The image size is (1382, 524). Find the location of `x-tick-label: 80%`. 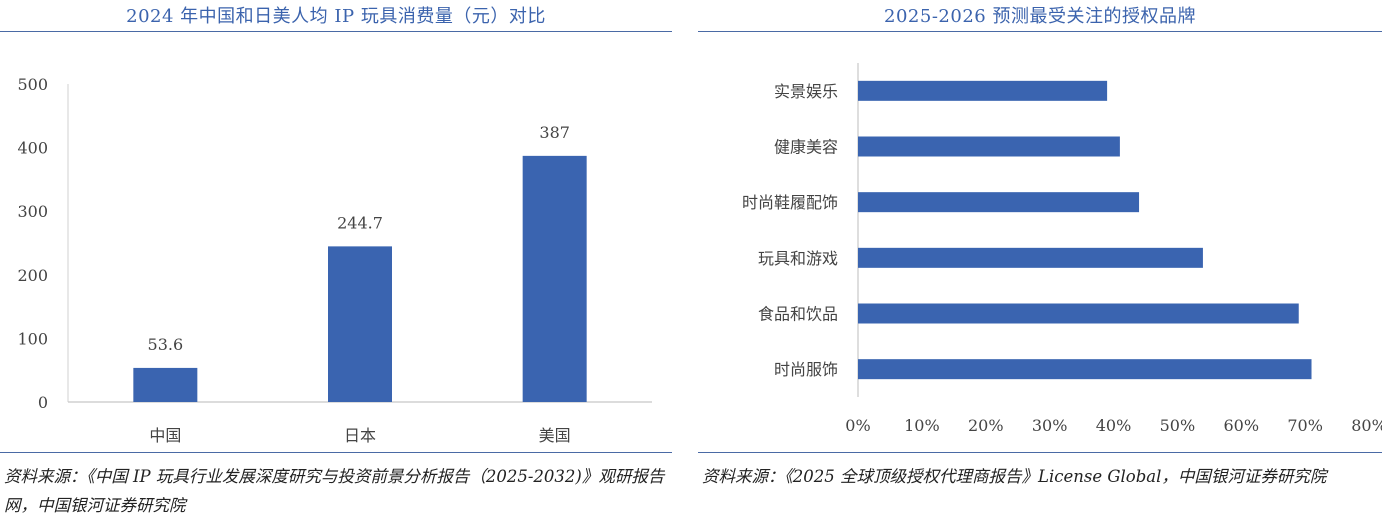

x-tick-label: 80% is located at coordinates (1366, 425).